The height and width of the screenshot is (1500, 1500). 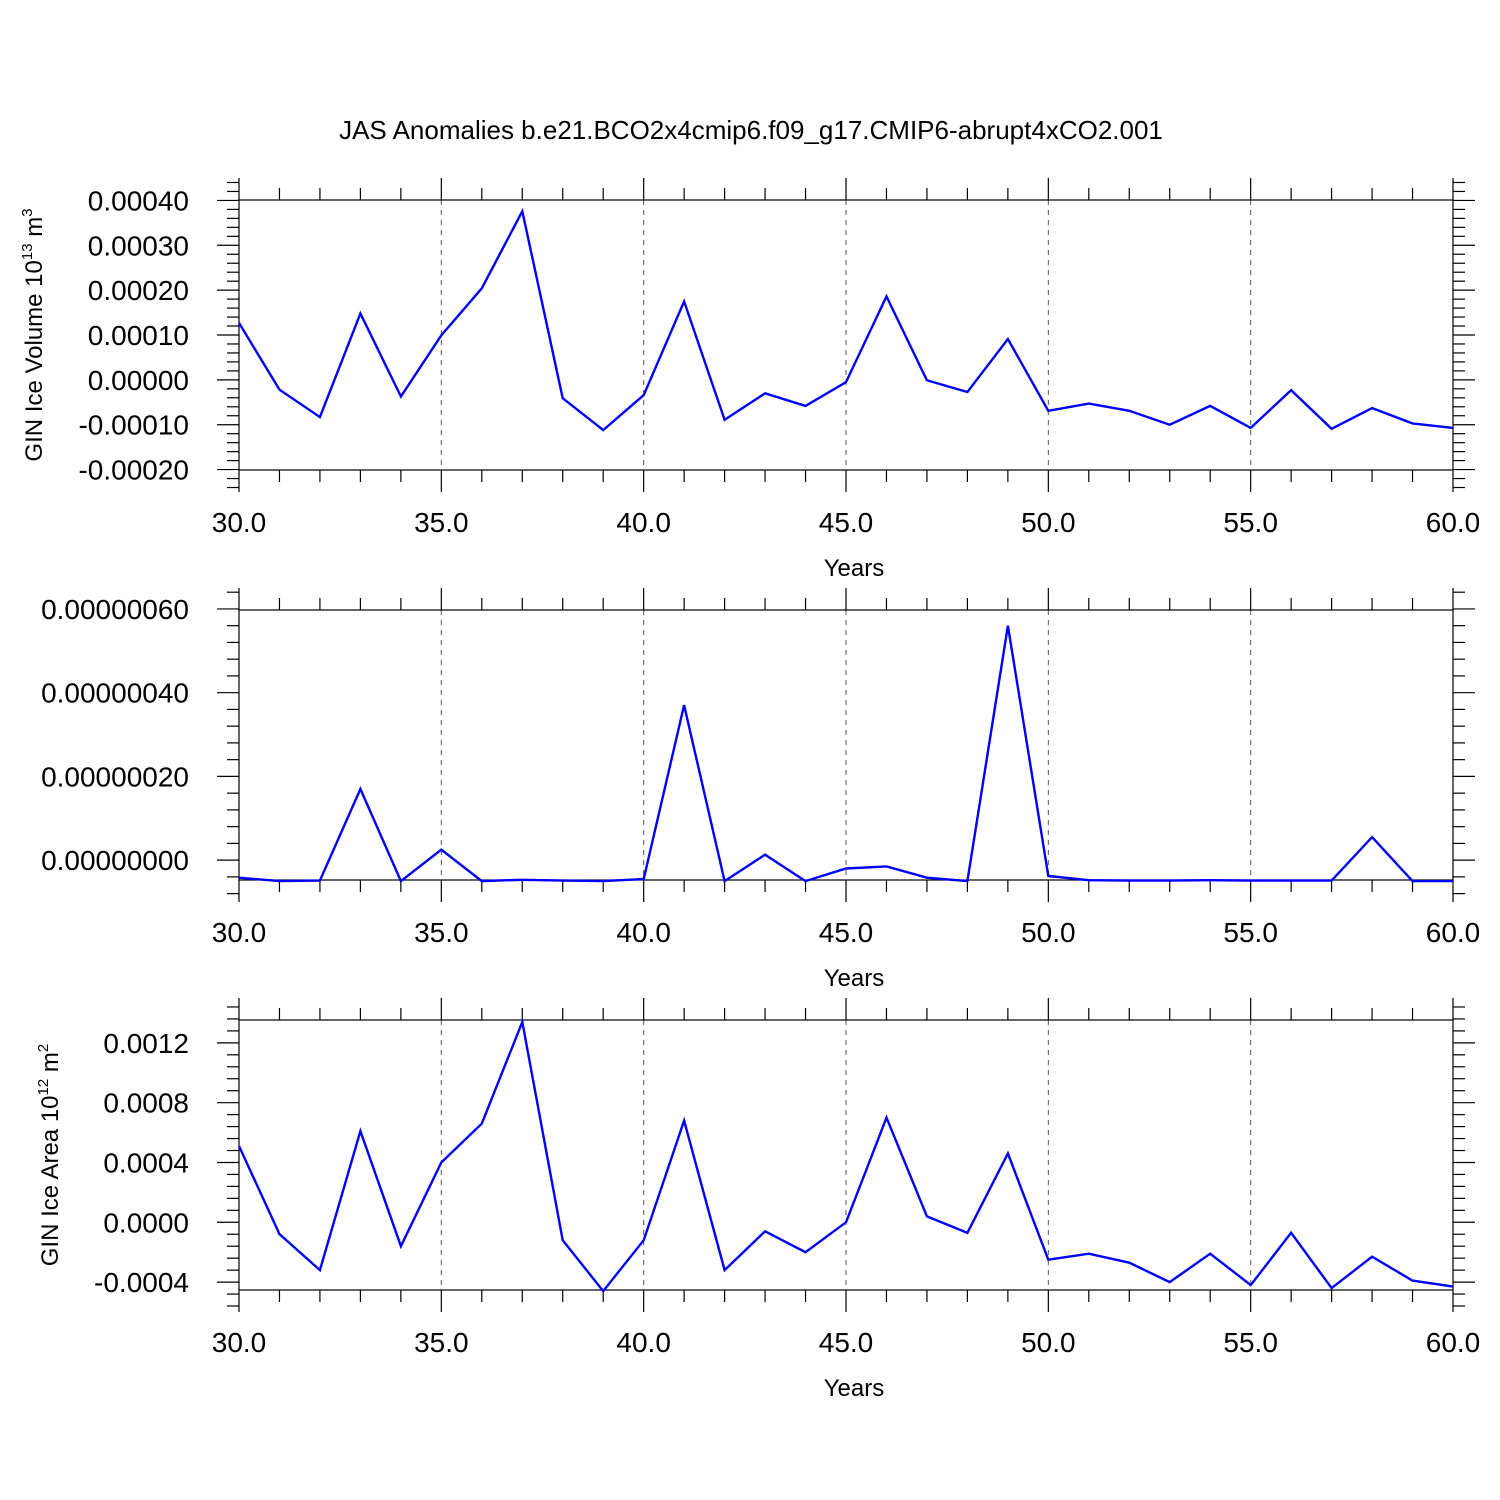 I want to click on y-tick-label: -0.0004, so click(x=141, y=1282).